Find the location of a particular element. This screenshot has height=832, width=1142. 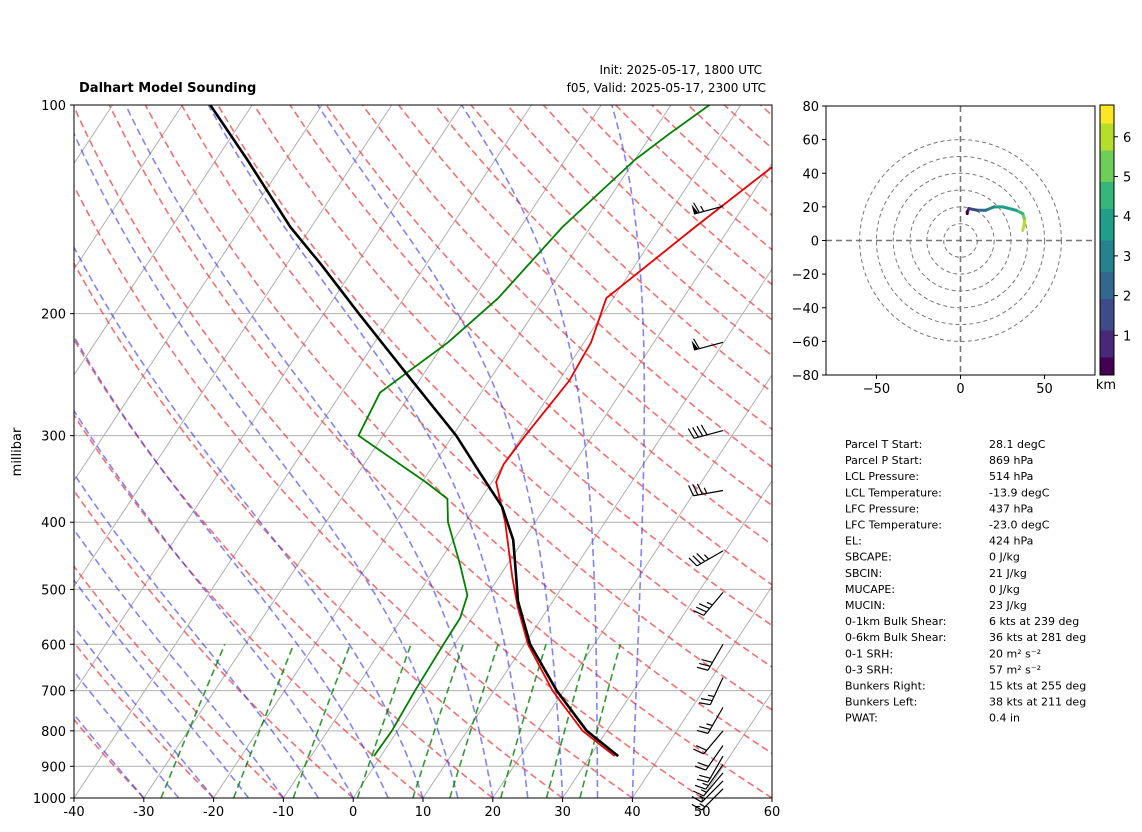

parameter-label: 0-3 SRH: is located at coordinates (869, 669).